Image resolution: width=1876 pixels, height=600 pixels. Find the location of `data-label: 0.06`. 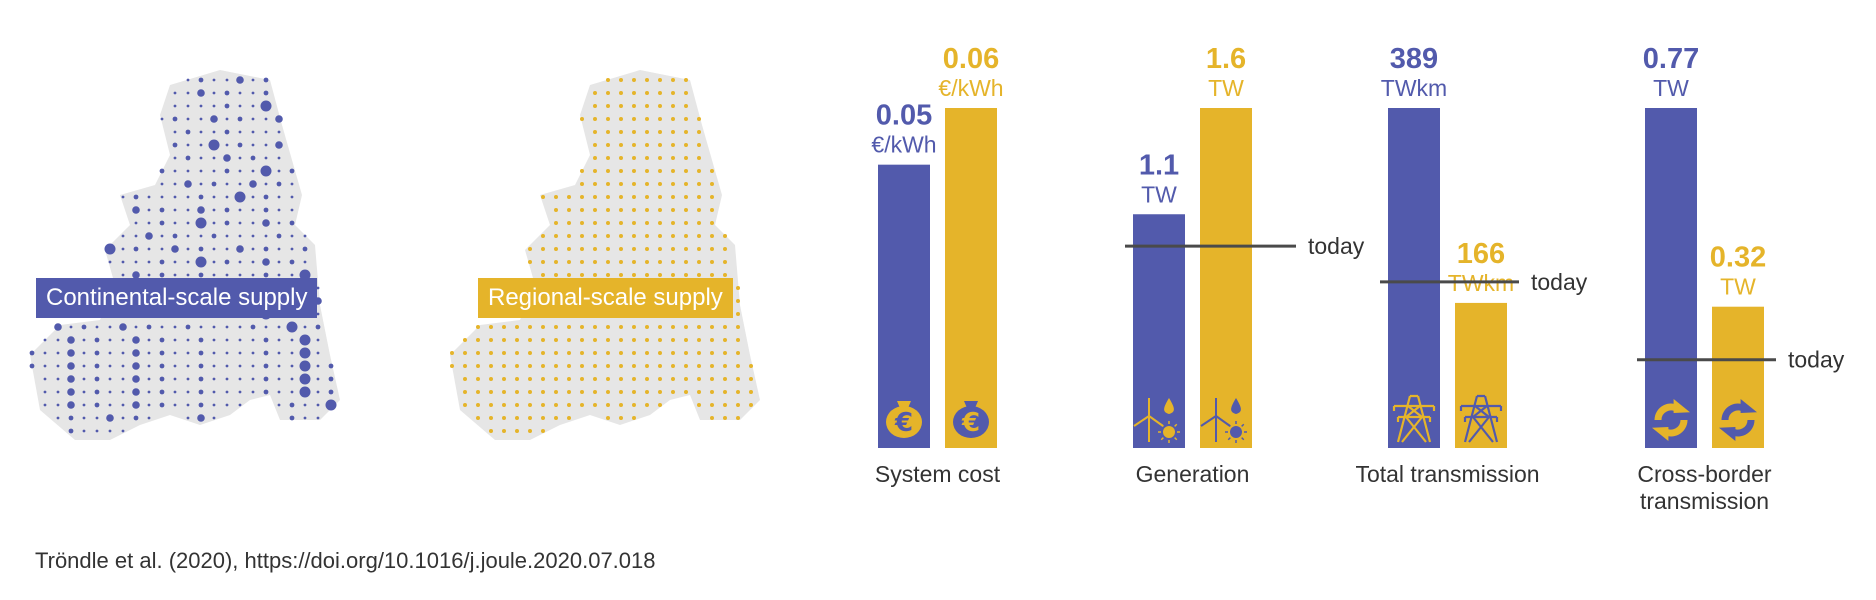

data-label: 0.06 is located at coordinates (971, 59).